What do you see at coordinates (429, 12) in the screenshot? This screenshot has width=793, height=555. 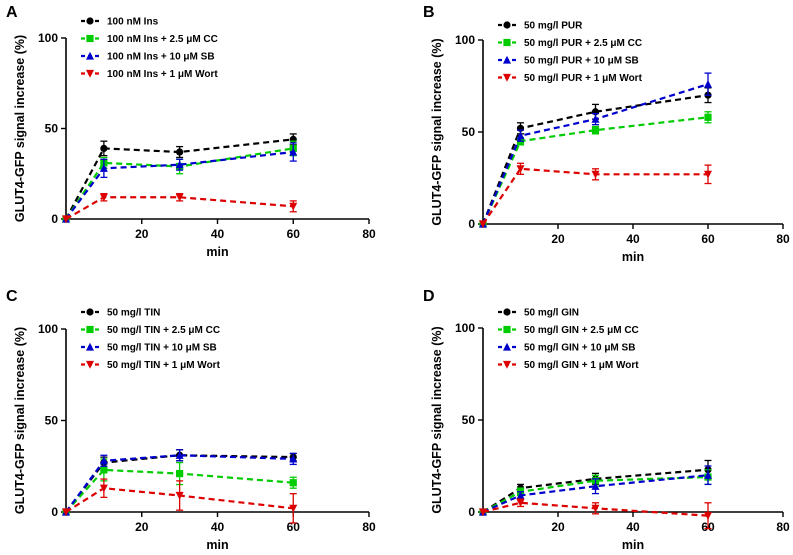 I see `panel-letter: B` at bounding box center [429, 12].